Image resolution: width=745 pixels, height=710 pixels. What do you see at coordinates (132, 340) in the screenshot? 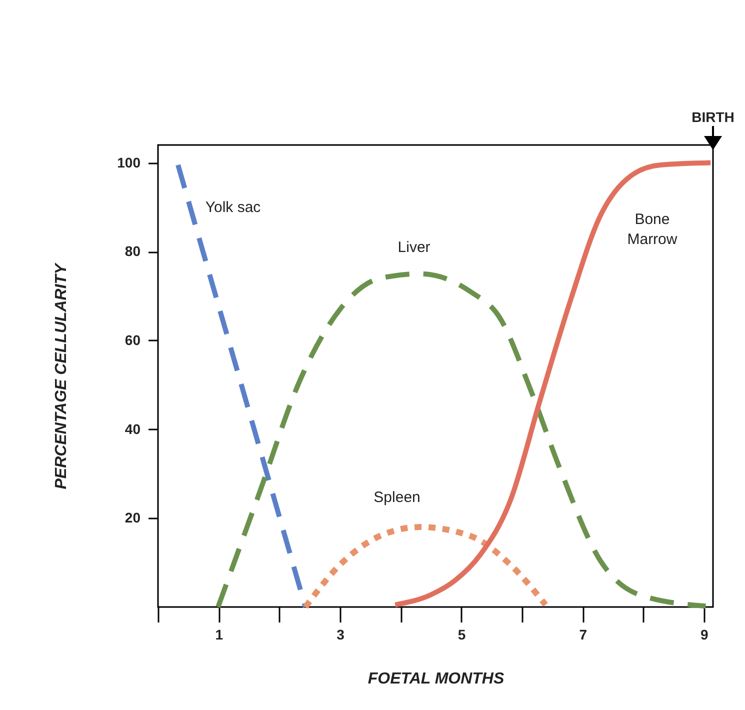
I see `y-tick-label: 60` at bounding box center [132, 340].